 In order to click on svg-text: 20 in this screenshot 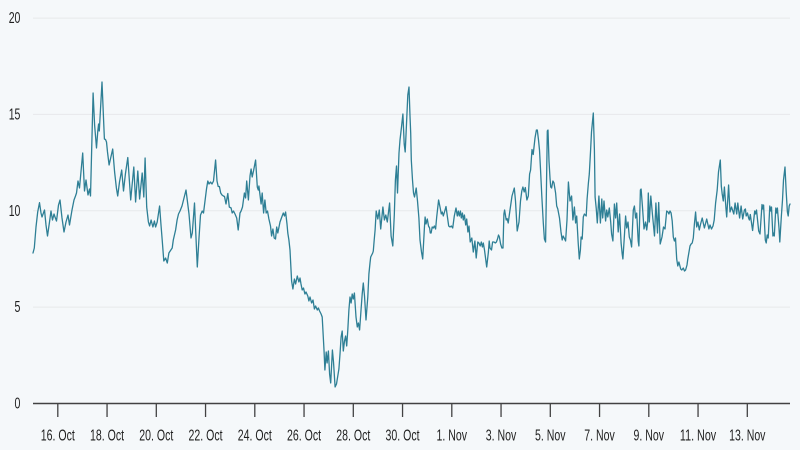, I will do `click(15, 18)`.